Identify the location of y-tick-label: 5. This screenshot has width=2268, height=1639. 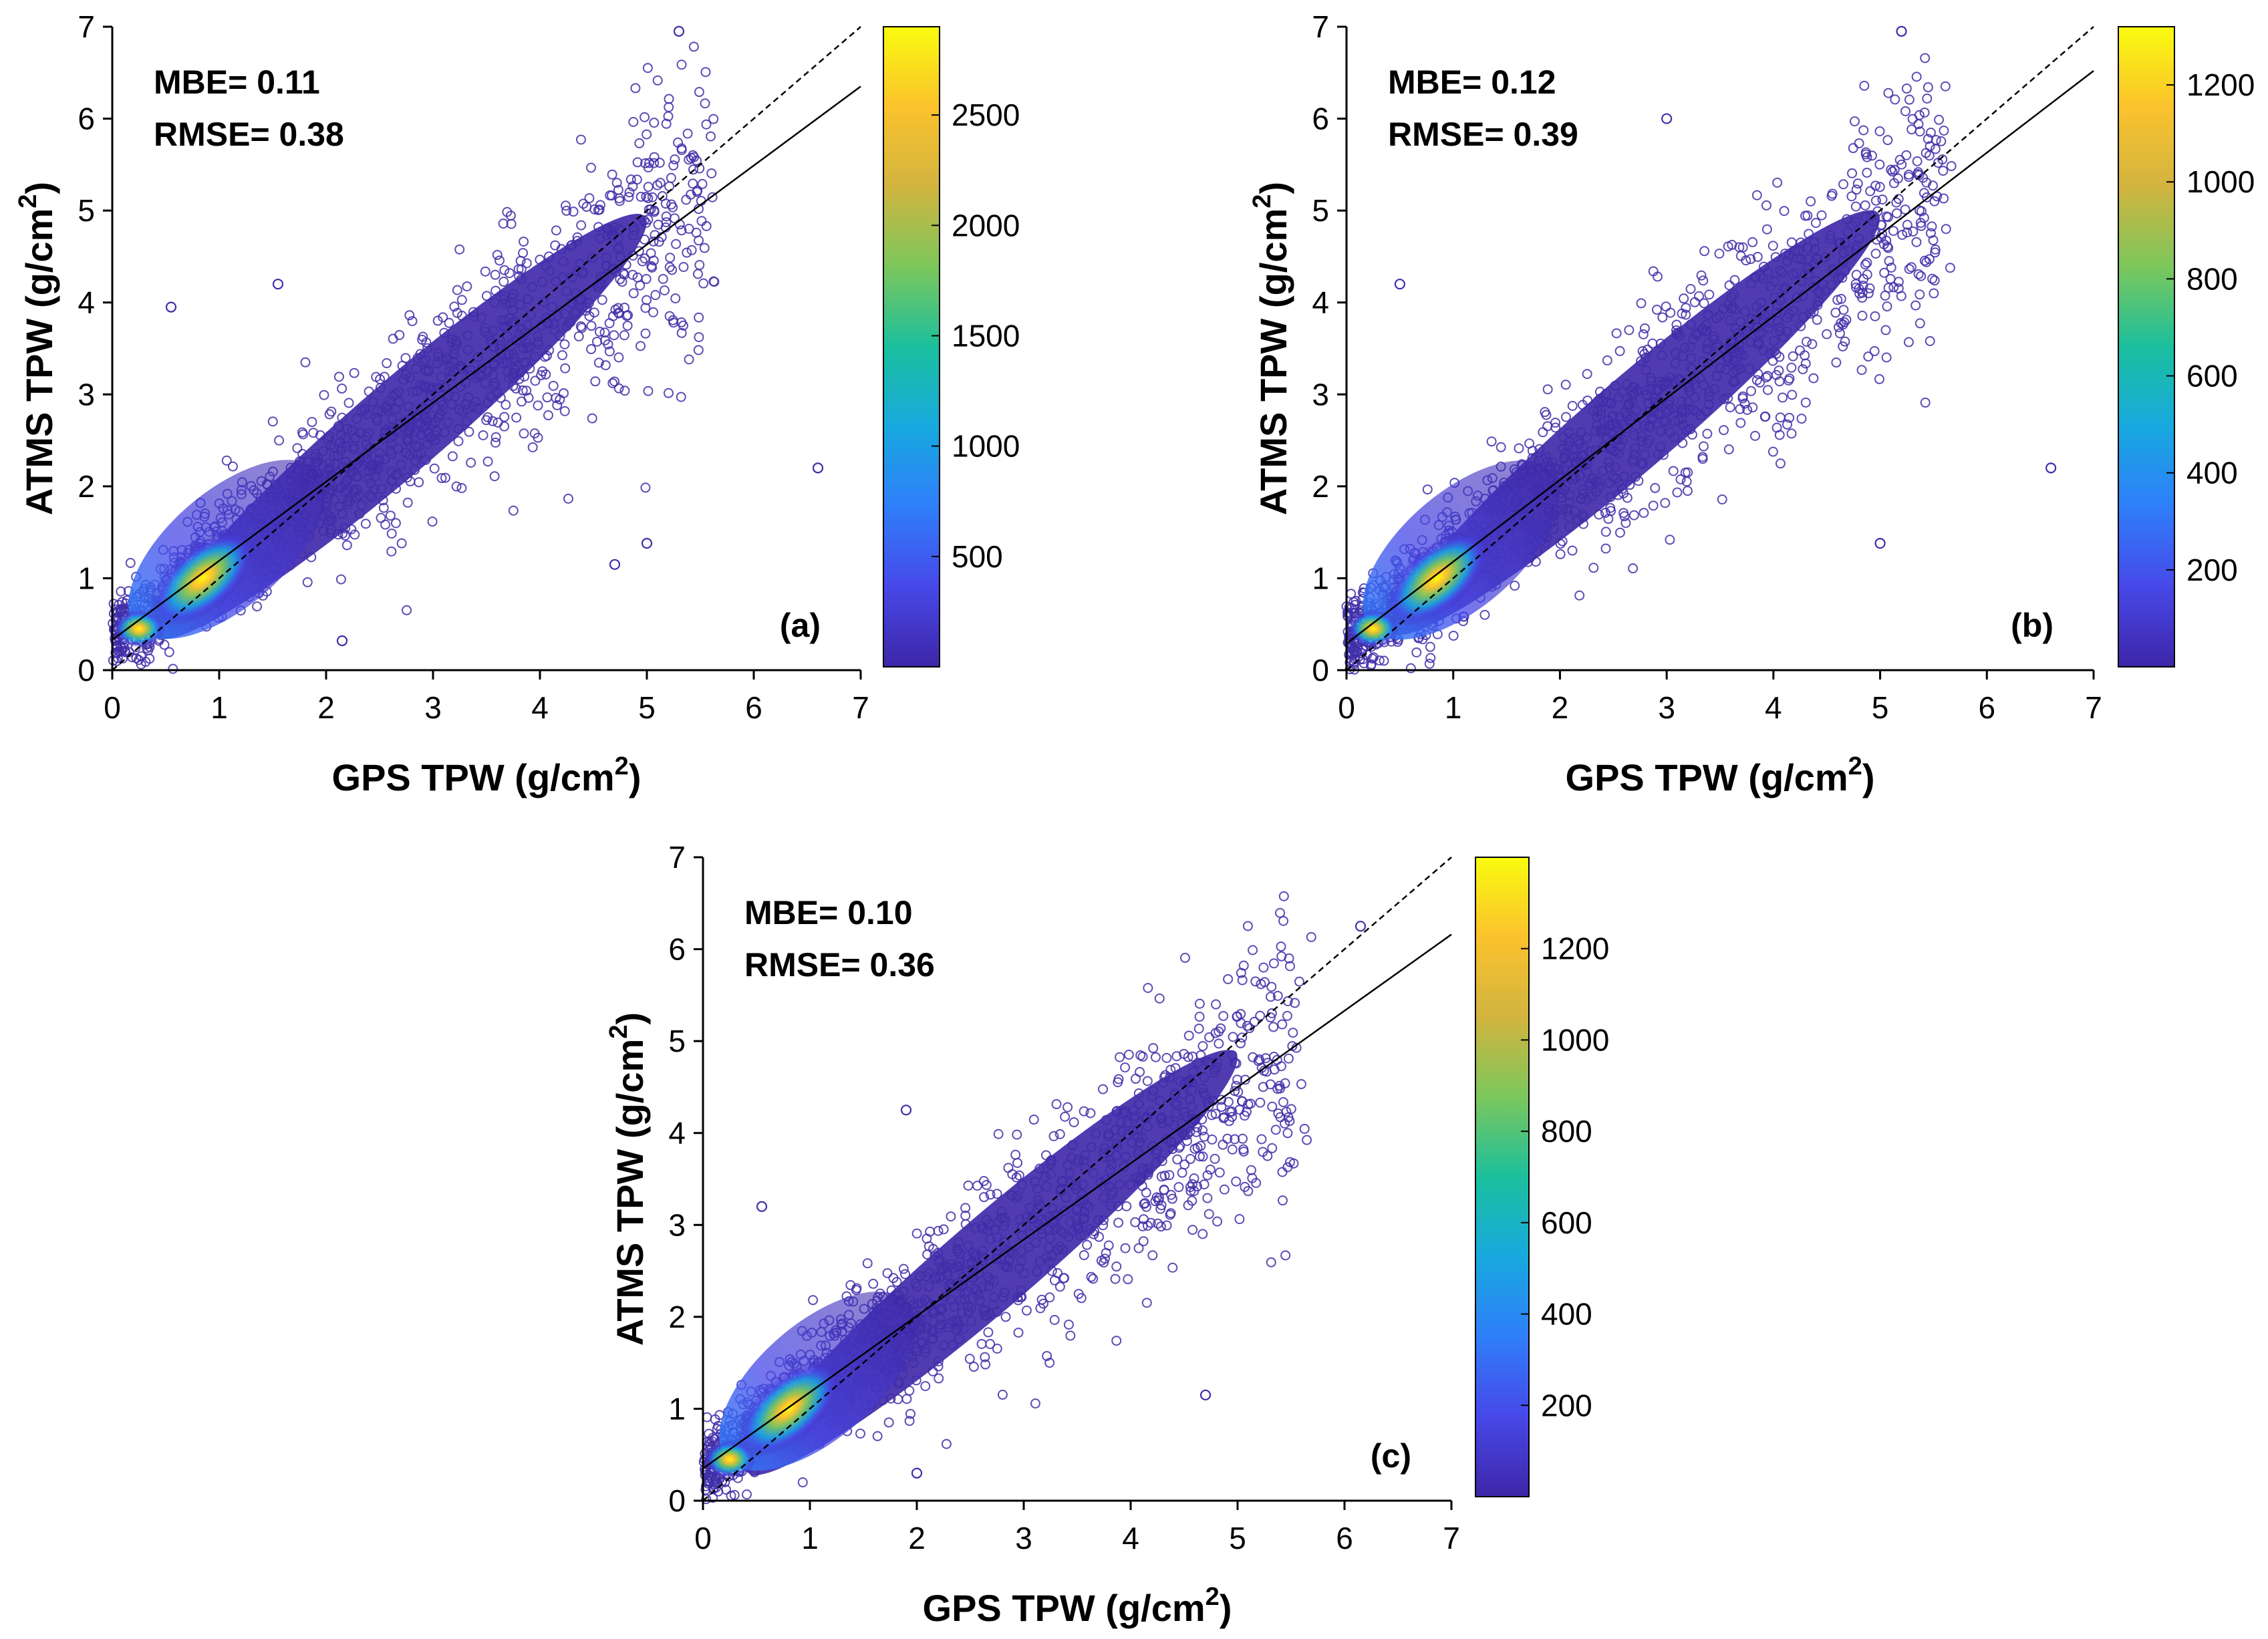
(86, 210).